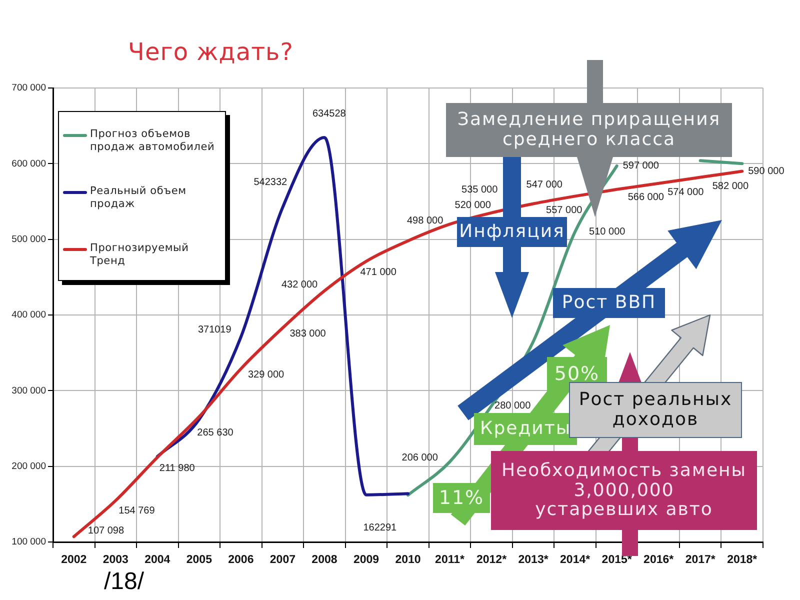  What do you see at coordinates (266, 374) in the screenshot?
I see `data-label: 329 000` at bounding box center [266, 374].